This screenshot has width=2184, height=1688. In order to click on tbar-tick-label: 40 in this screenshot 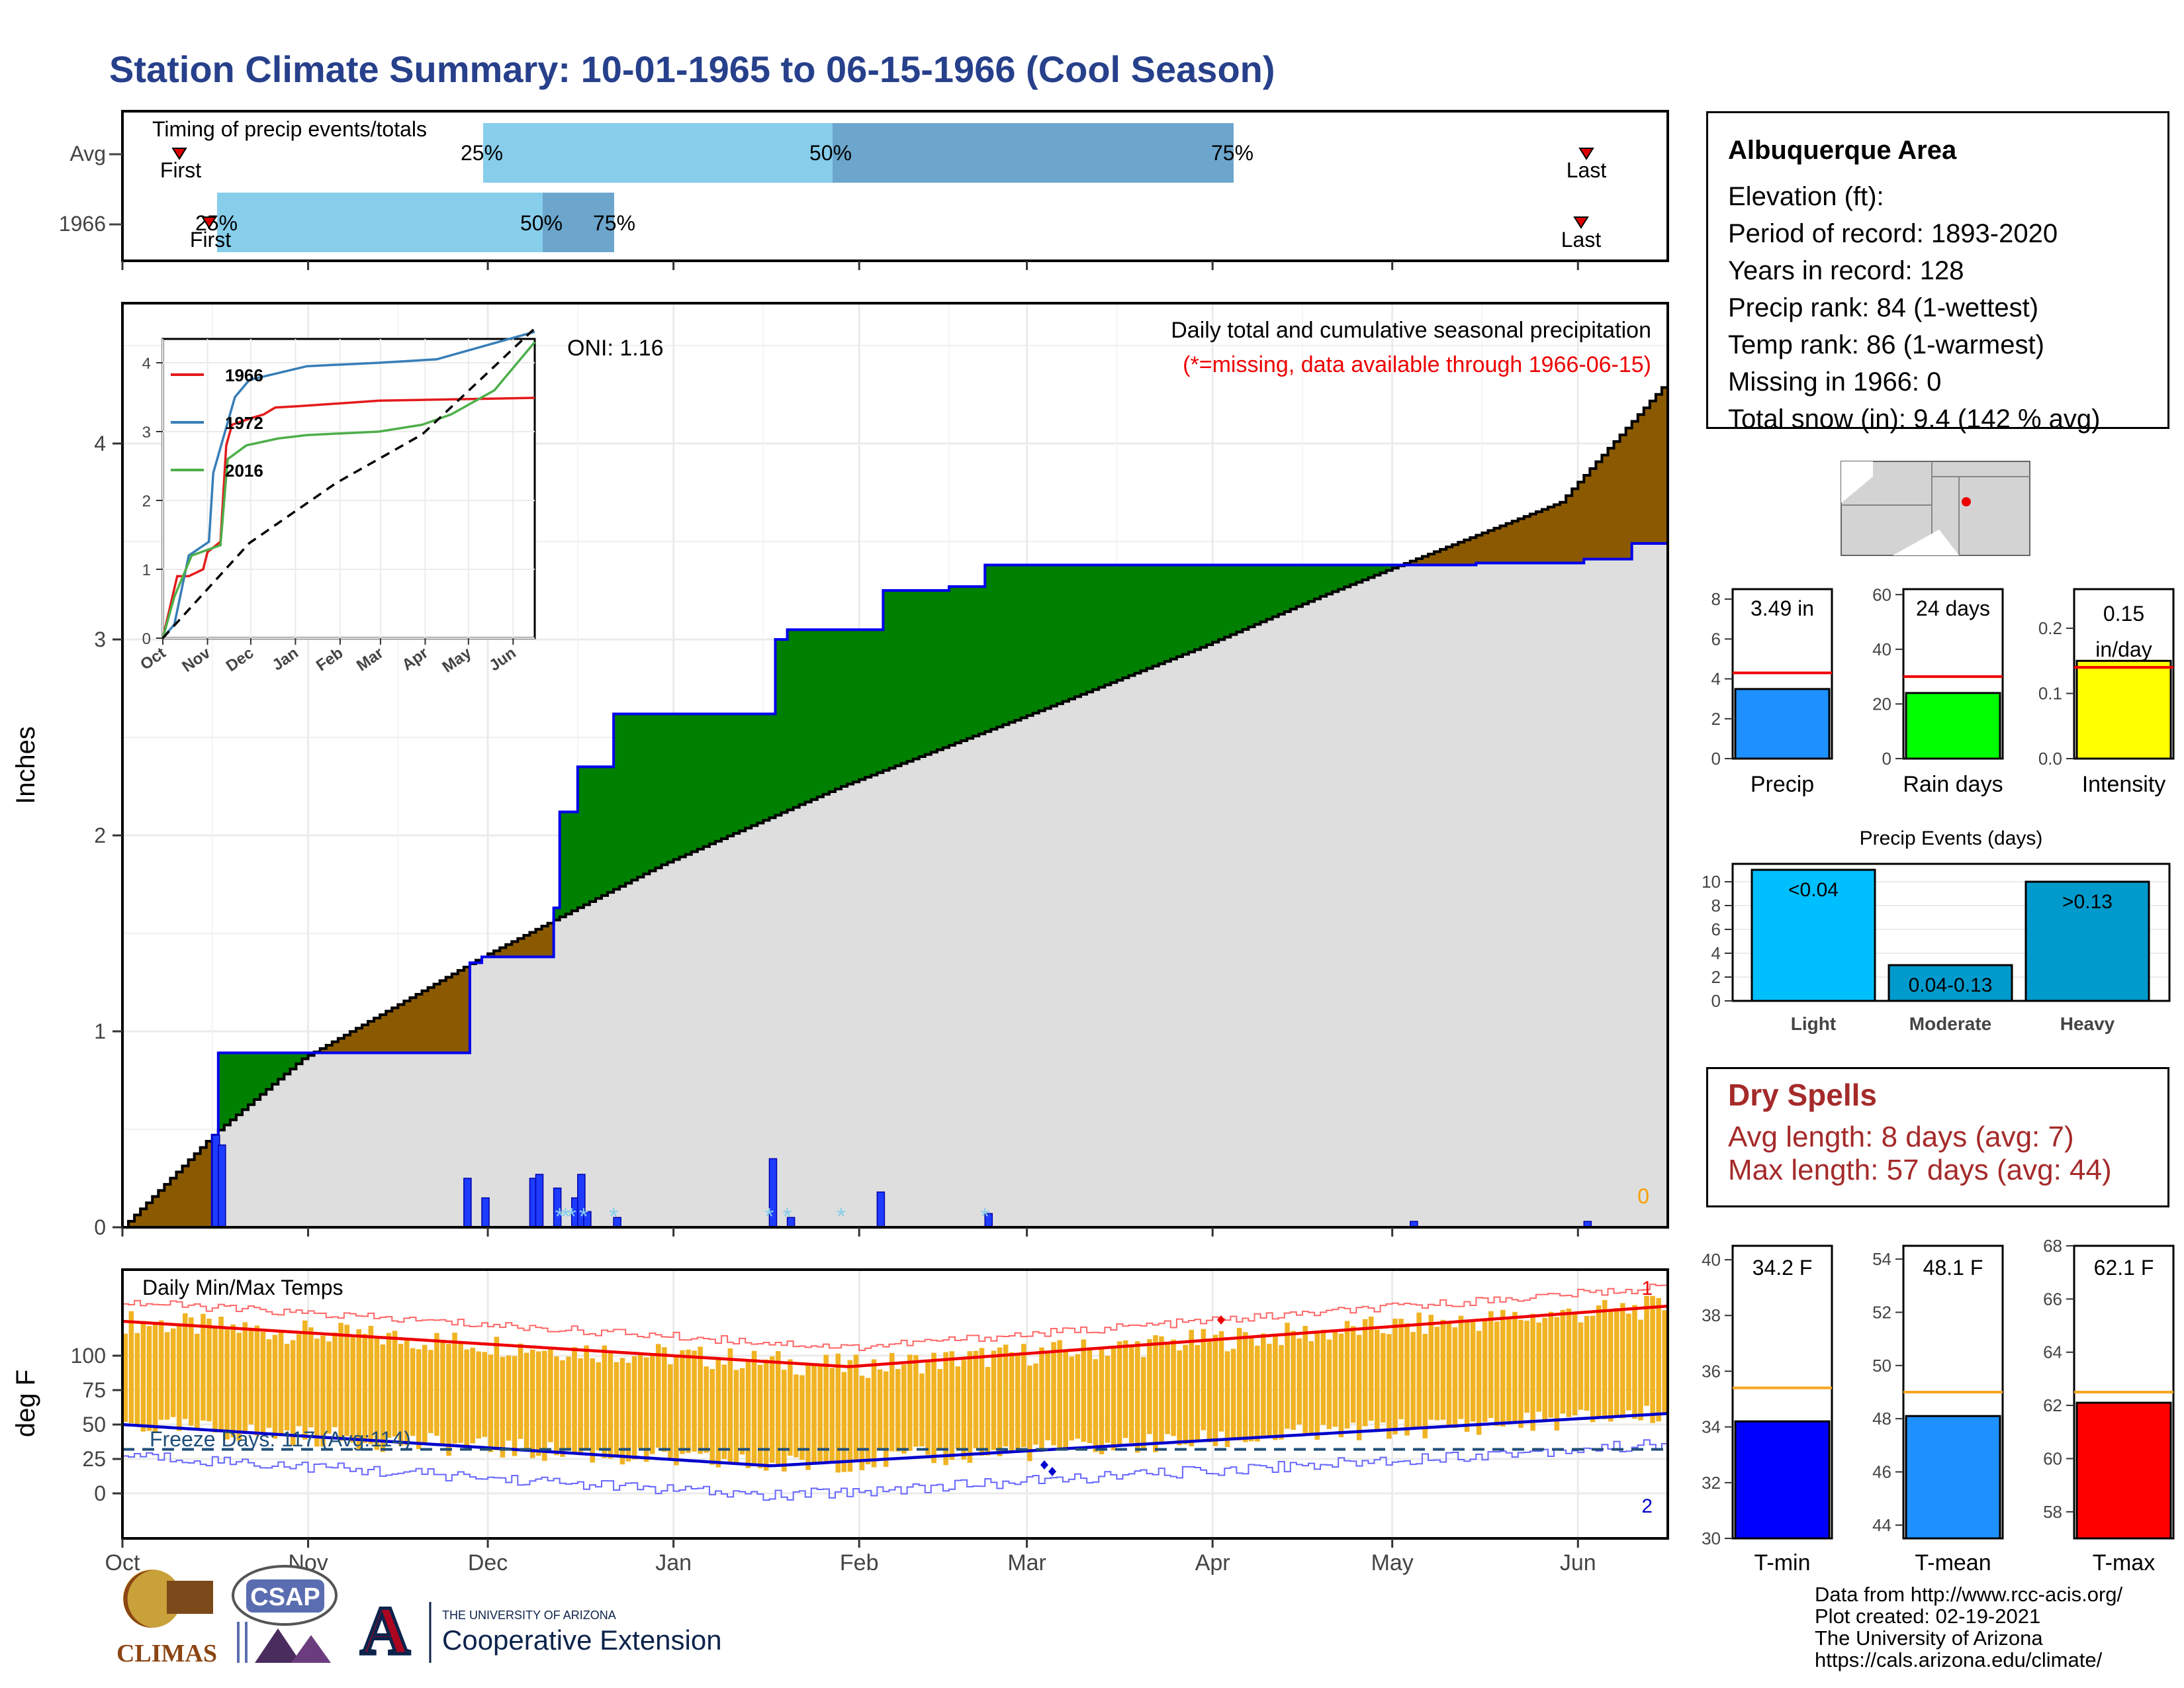, I will do `click(1712, 1260)`.